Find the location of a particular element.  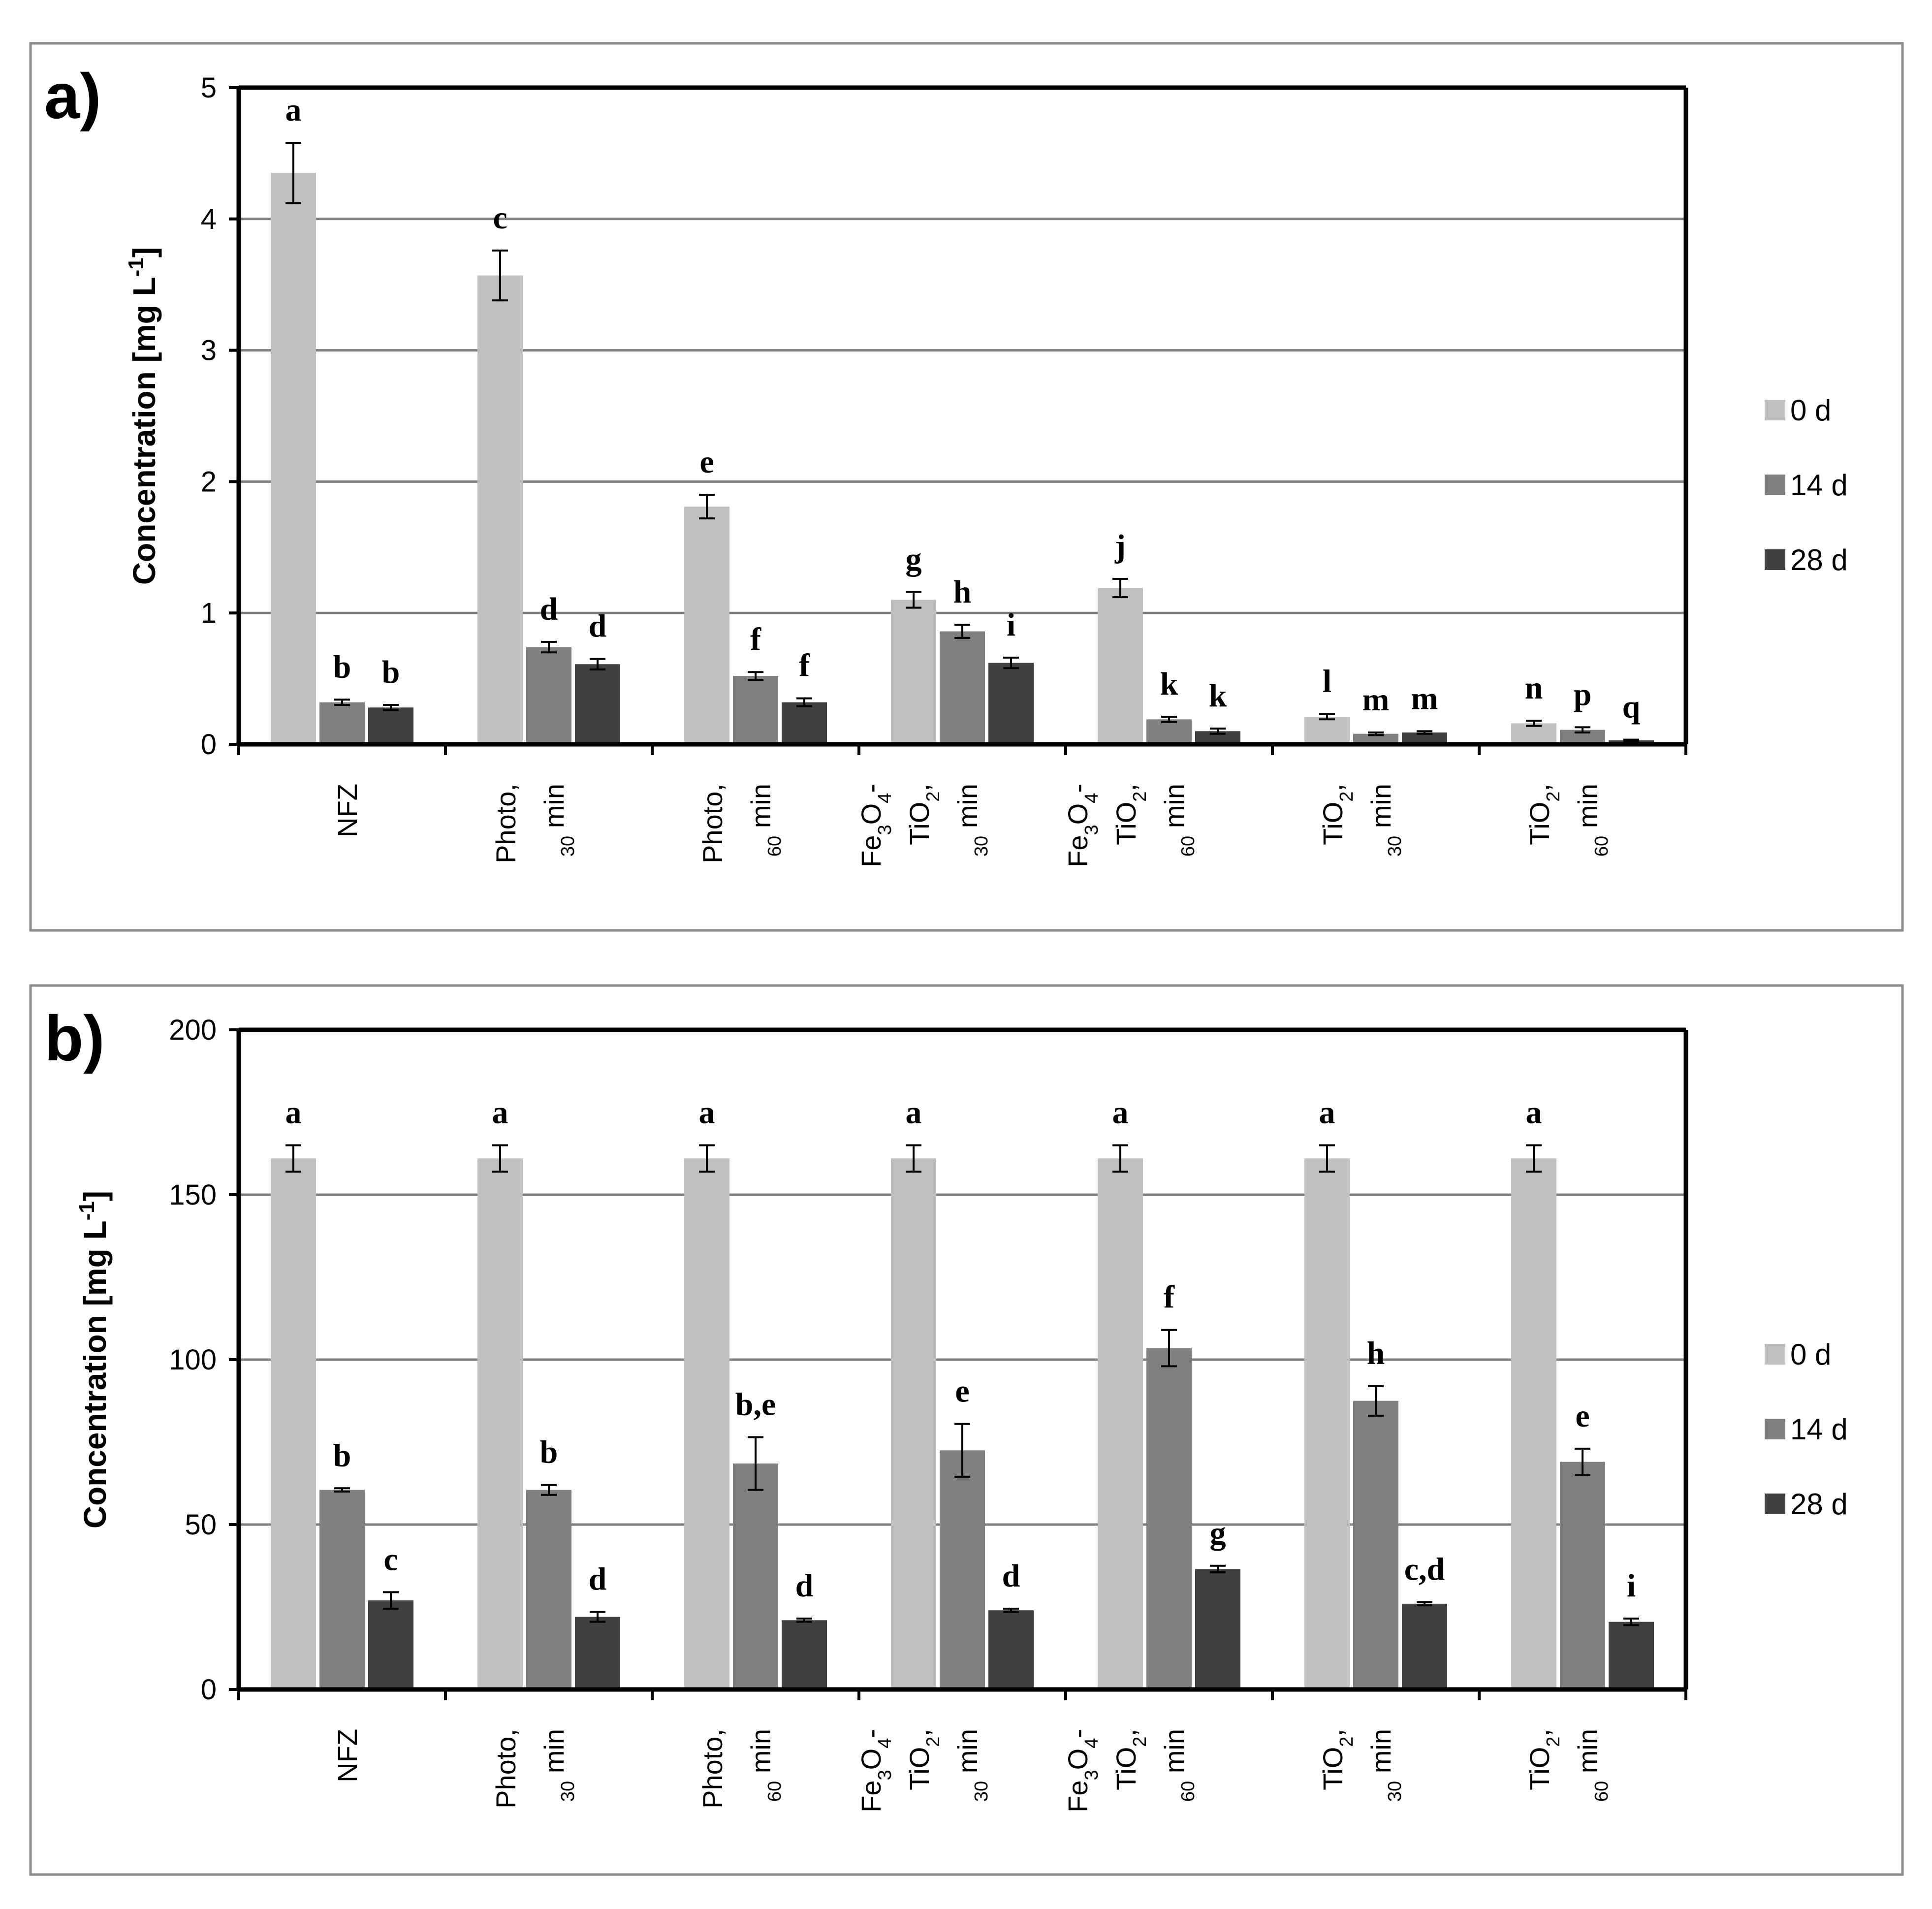

bar-0d-cat1 is located at coordinates (500, 509).